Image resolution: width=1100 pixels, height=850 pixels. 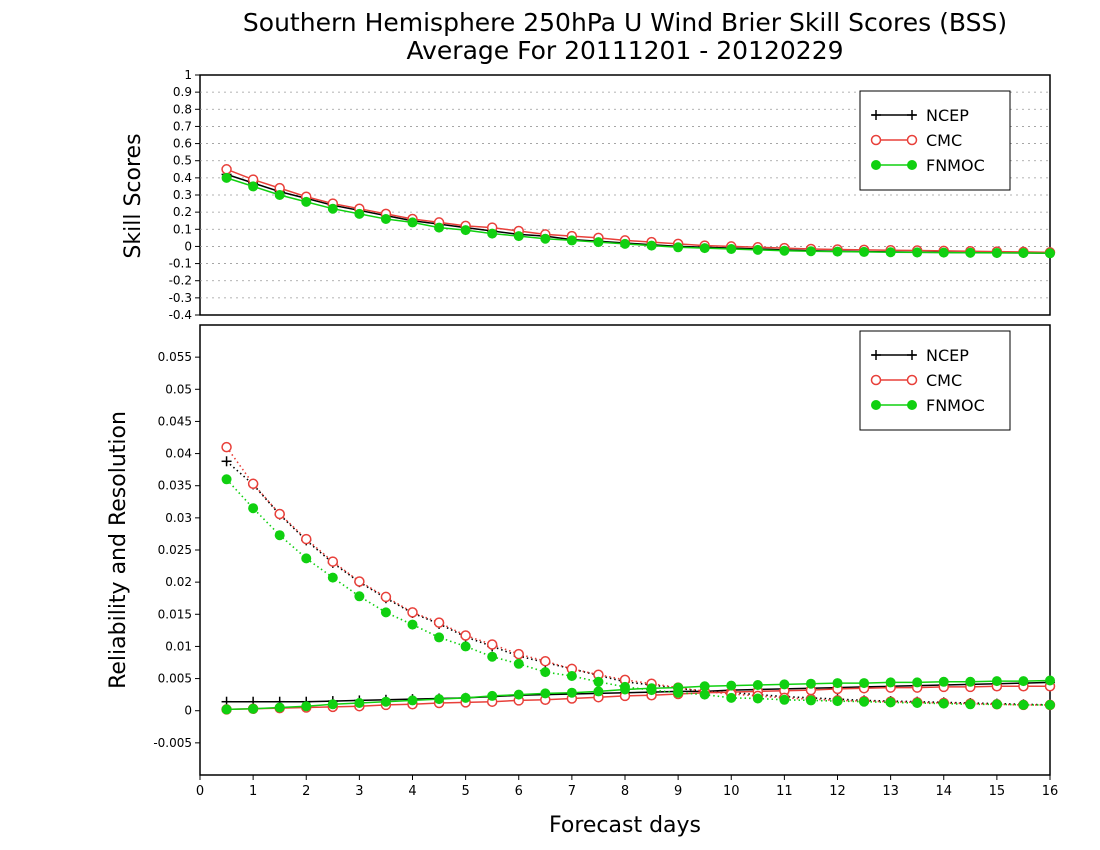 What do you see at coordinates (784, 791) in the screenshot?
I see `x-tick-label: 11` at bounding box center [784, 791].